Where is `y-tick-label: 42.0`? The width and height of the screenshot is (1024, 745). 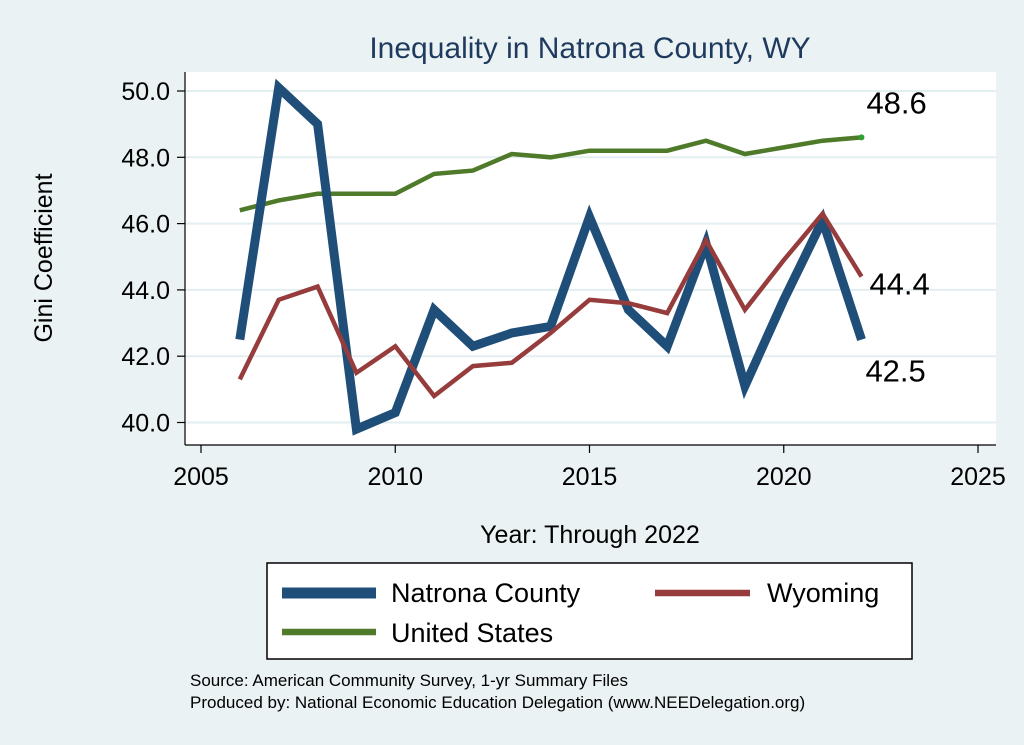
y-tick-label: 42.0 is located at coordinates (145, 357).